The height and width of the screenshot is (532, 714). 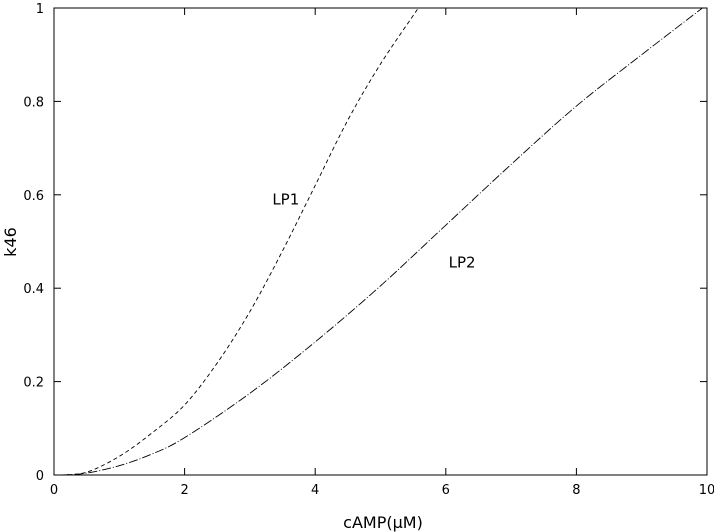 What do you see at coordinates (285, 199) in the screenshot?
I see `curve-label-lp1: LP1` at bounding box center [285, 199].